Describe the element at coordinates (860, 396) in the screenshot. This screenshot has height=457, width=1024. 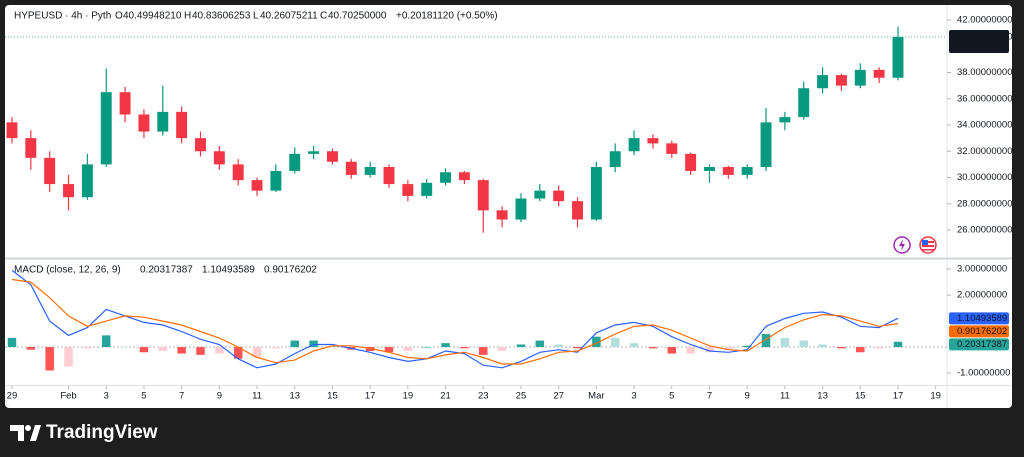
I see `x-tick-label: 15` at that location.